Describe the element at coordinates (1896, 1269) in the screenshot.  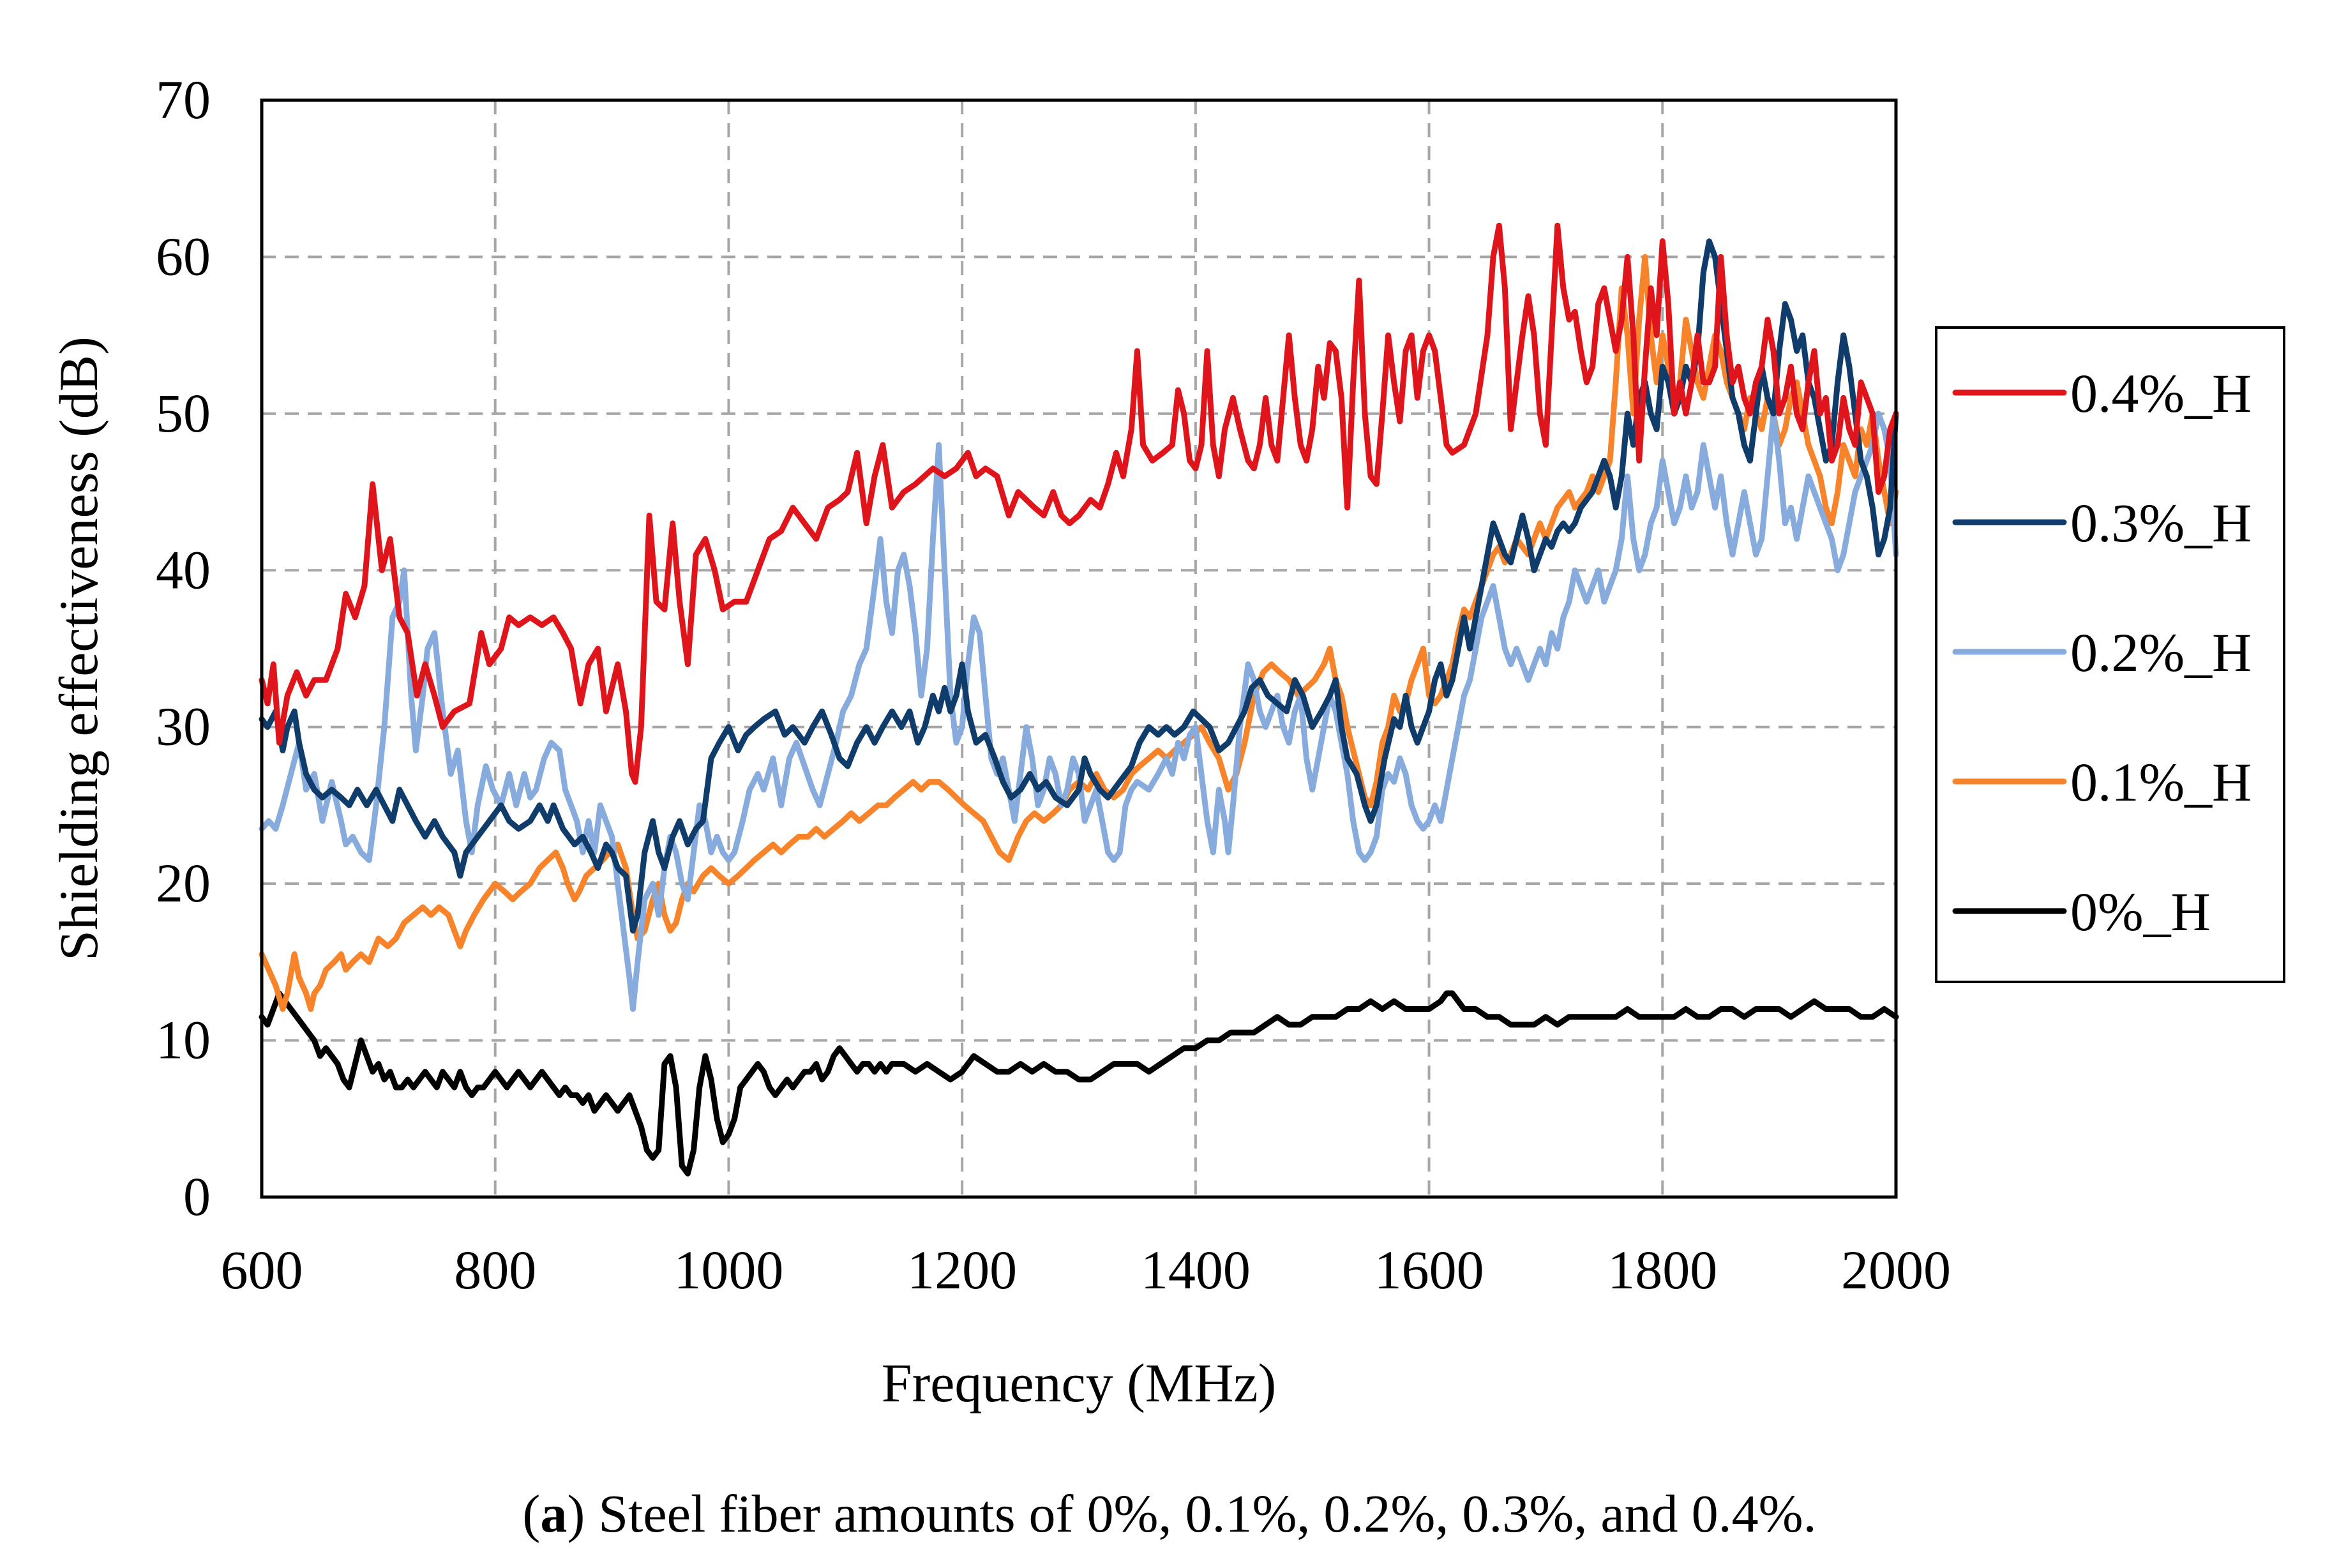
I see `x-tick-label: 2000` at that location.